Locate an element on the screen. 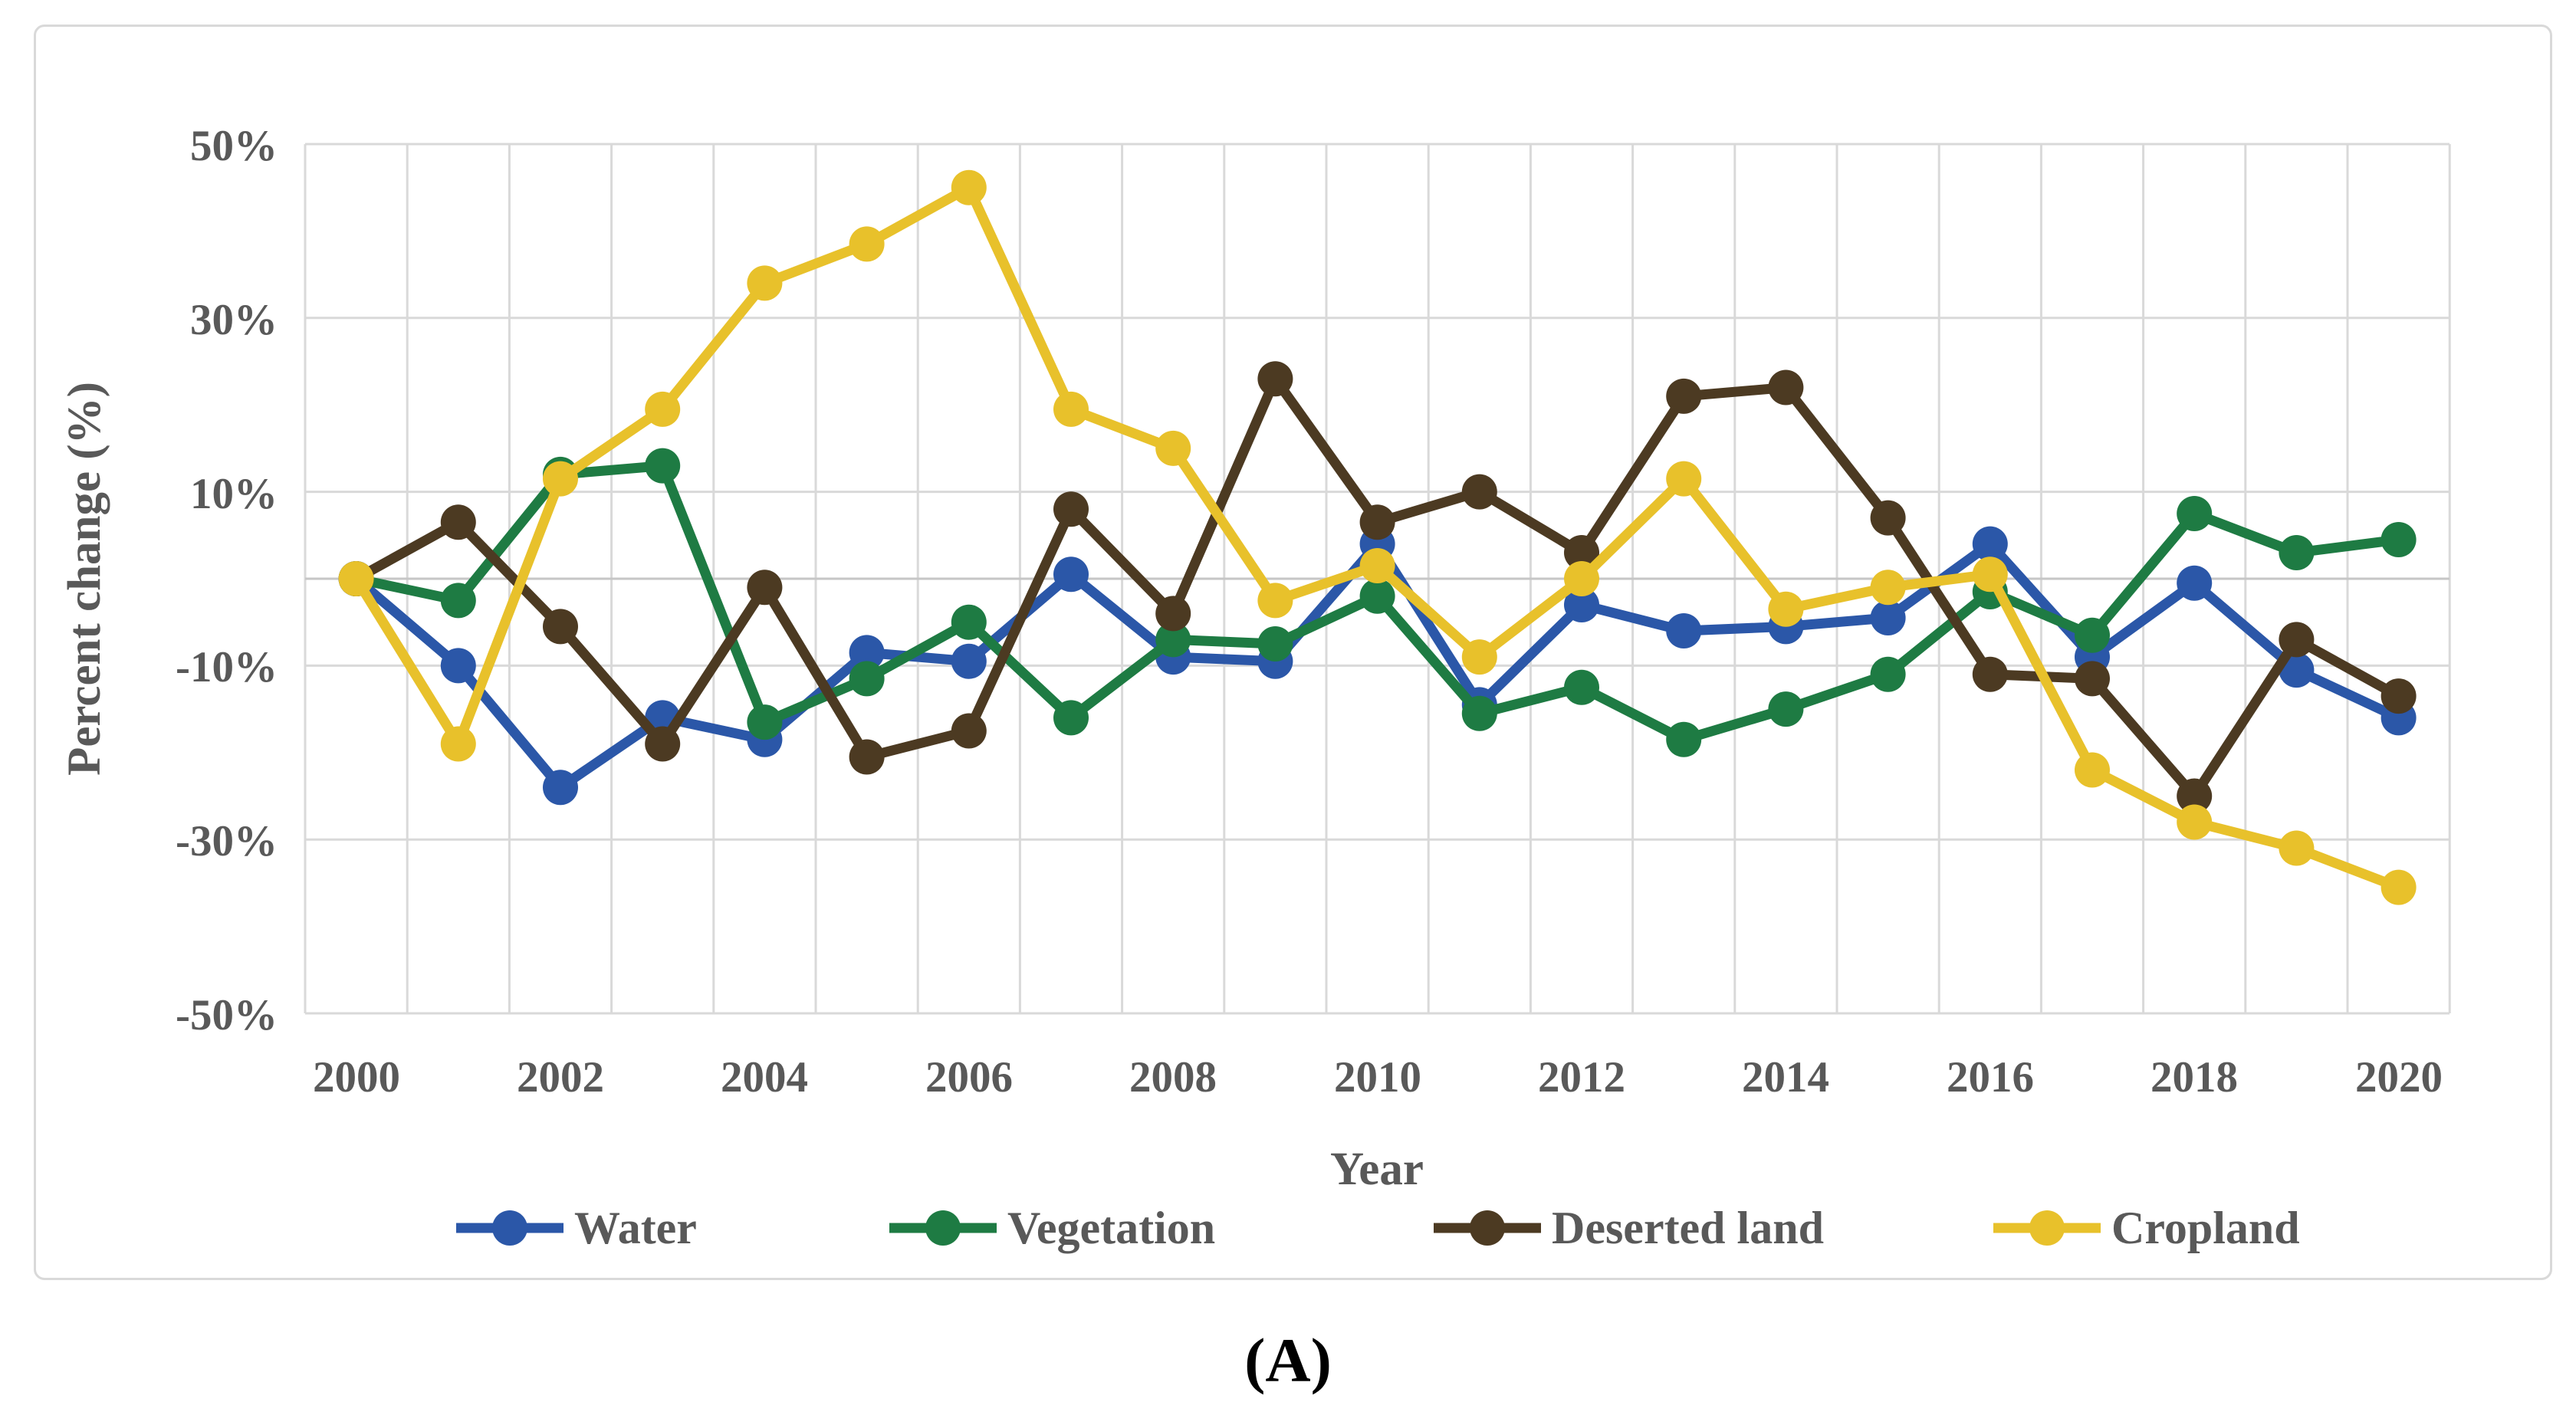 The image size is (2576, 1415). data-point-deserted-land-2019 is located at coordinates (2297, 640).